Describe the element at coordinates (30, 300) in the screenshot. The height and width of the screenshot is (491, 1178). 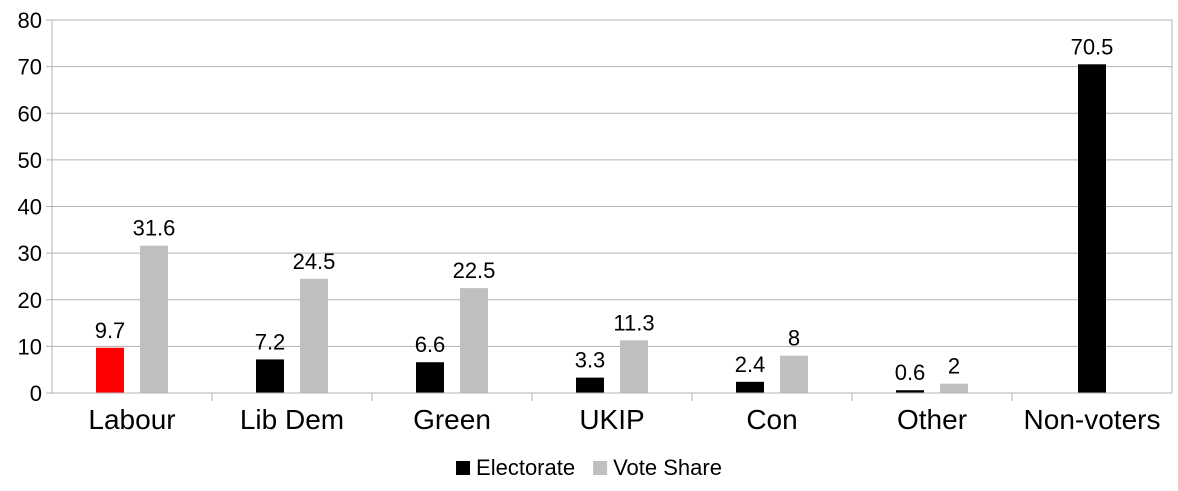
I see `y-tick-label: 20` at that location.